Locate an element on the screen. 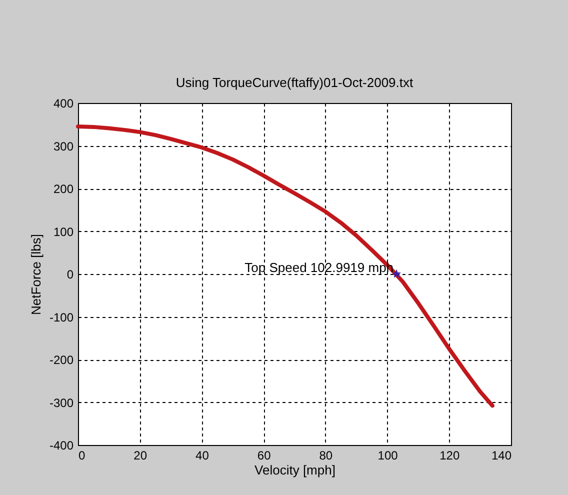 The height and width of the screenshot is (495, 568). y-tick-label: 400 is located at coordinates (63, 103).